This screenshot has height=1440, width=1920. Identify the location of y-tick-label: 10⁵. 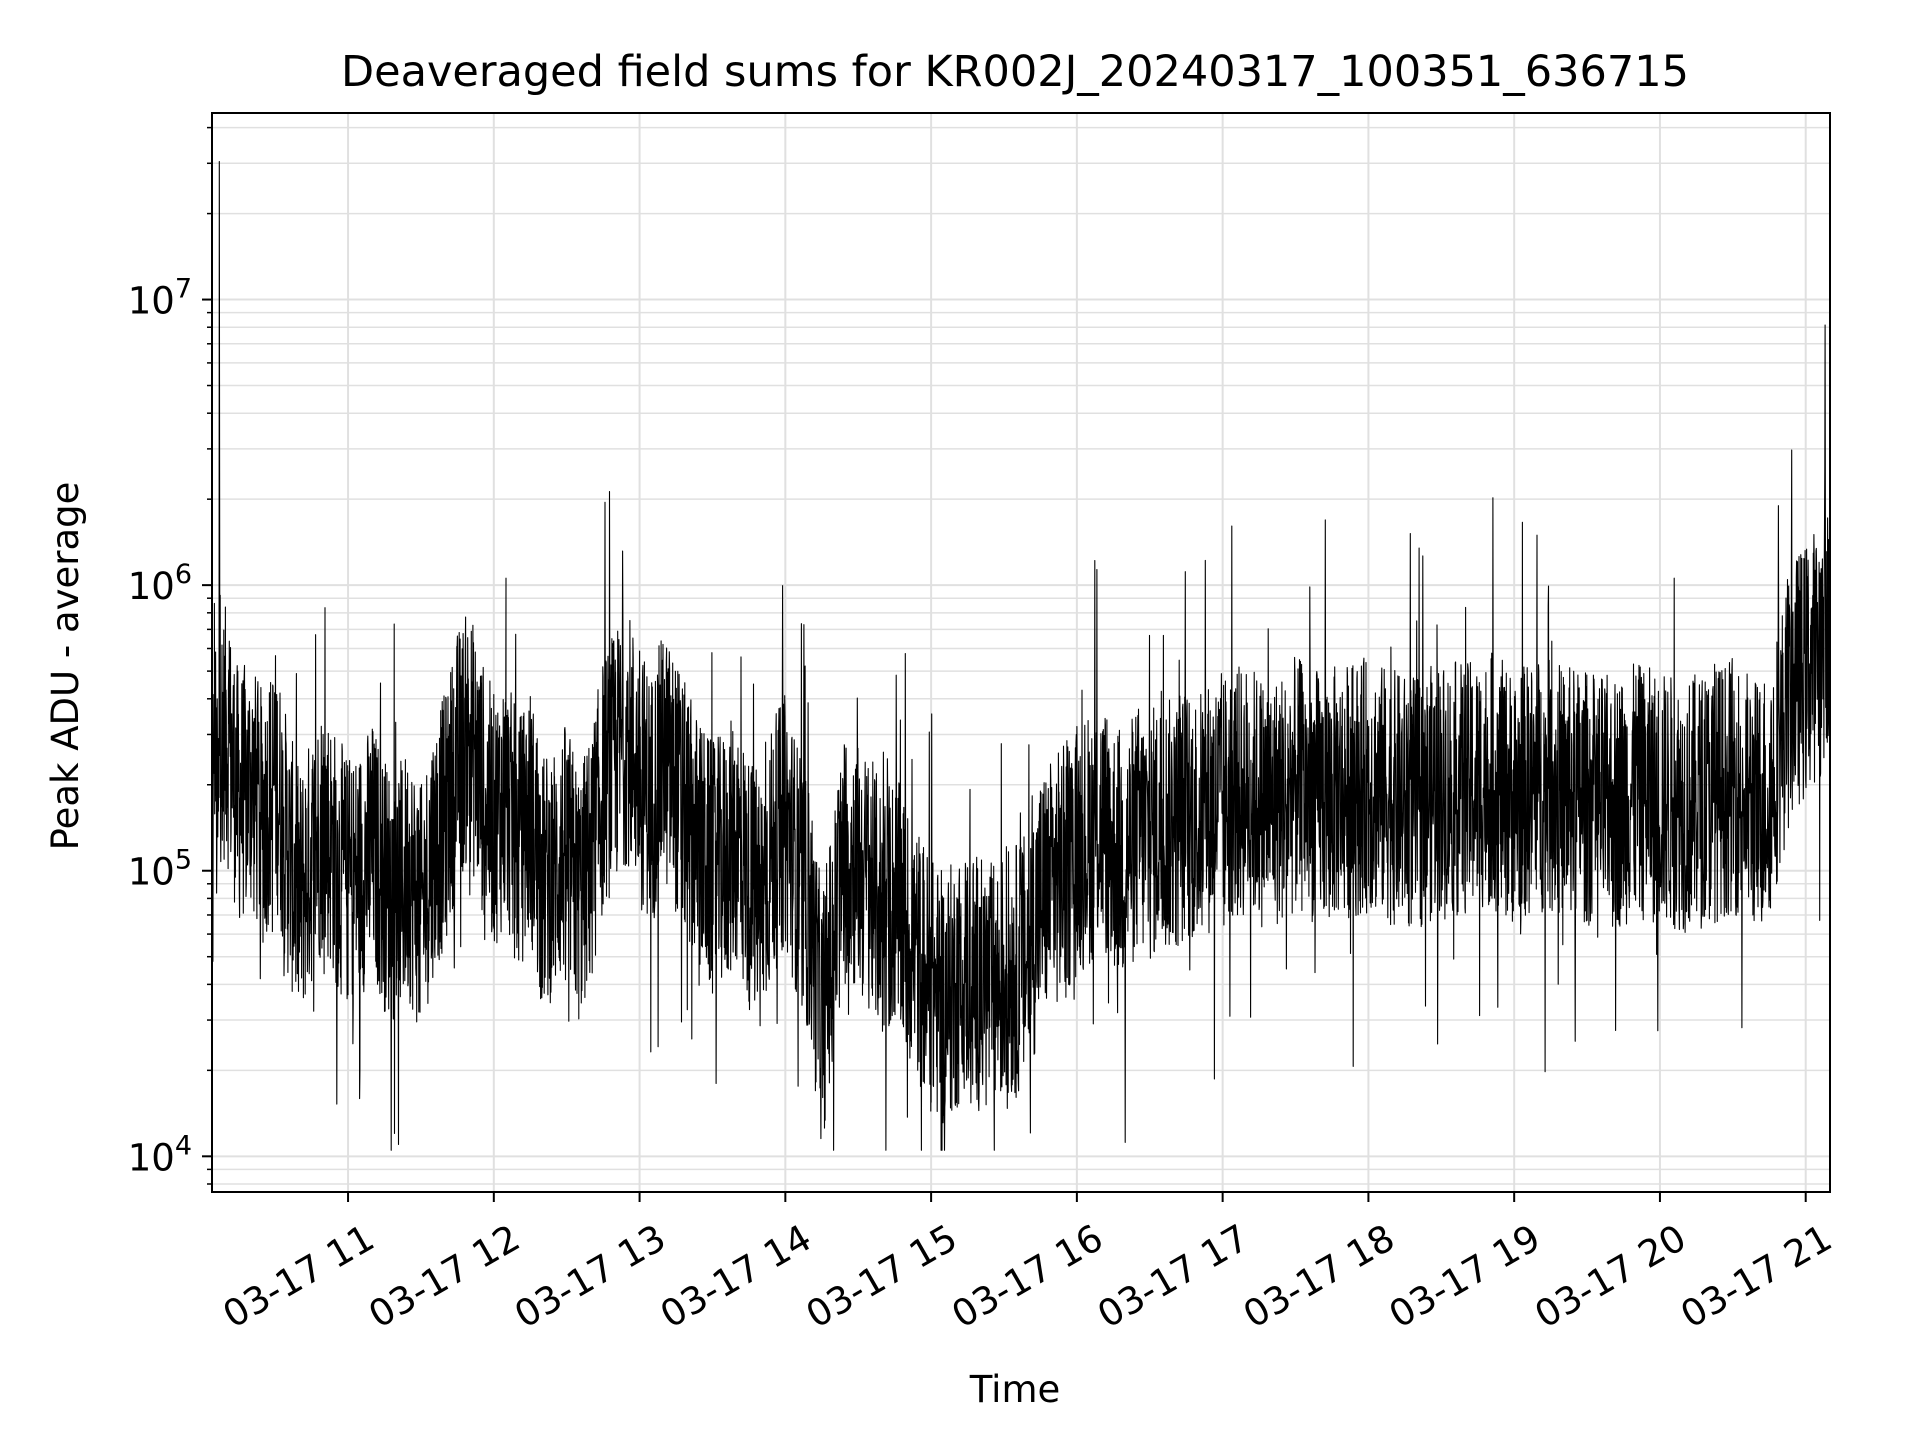
(160, 869).